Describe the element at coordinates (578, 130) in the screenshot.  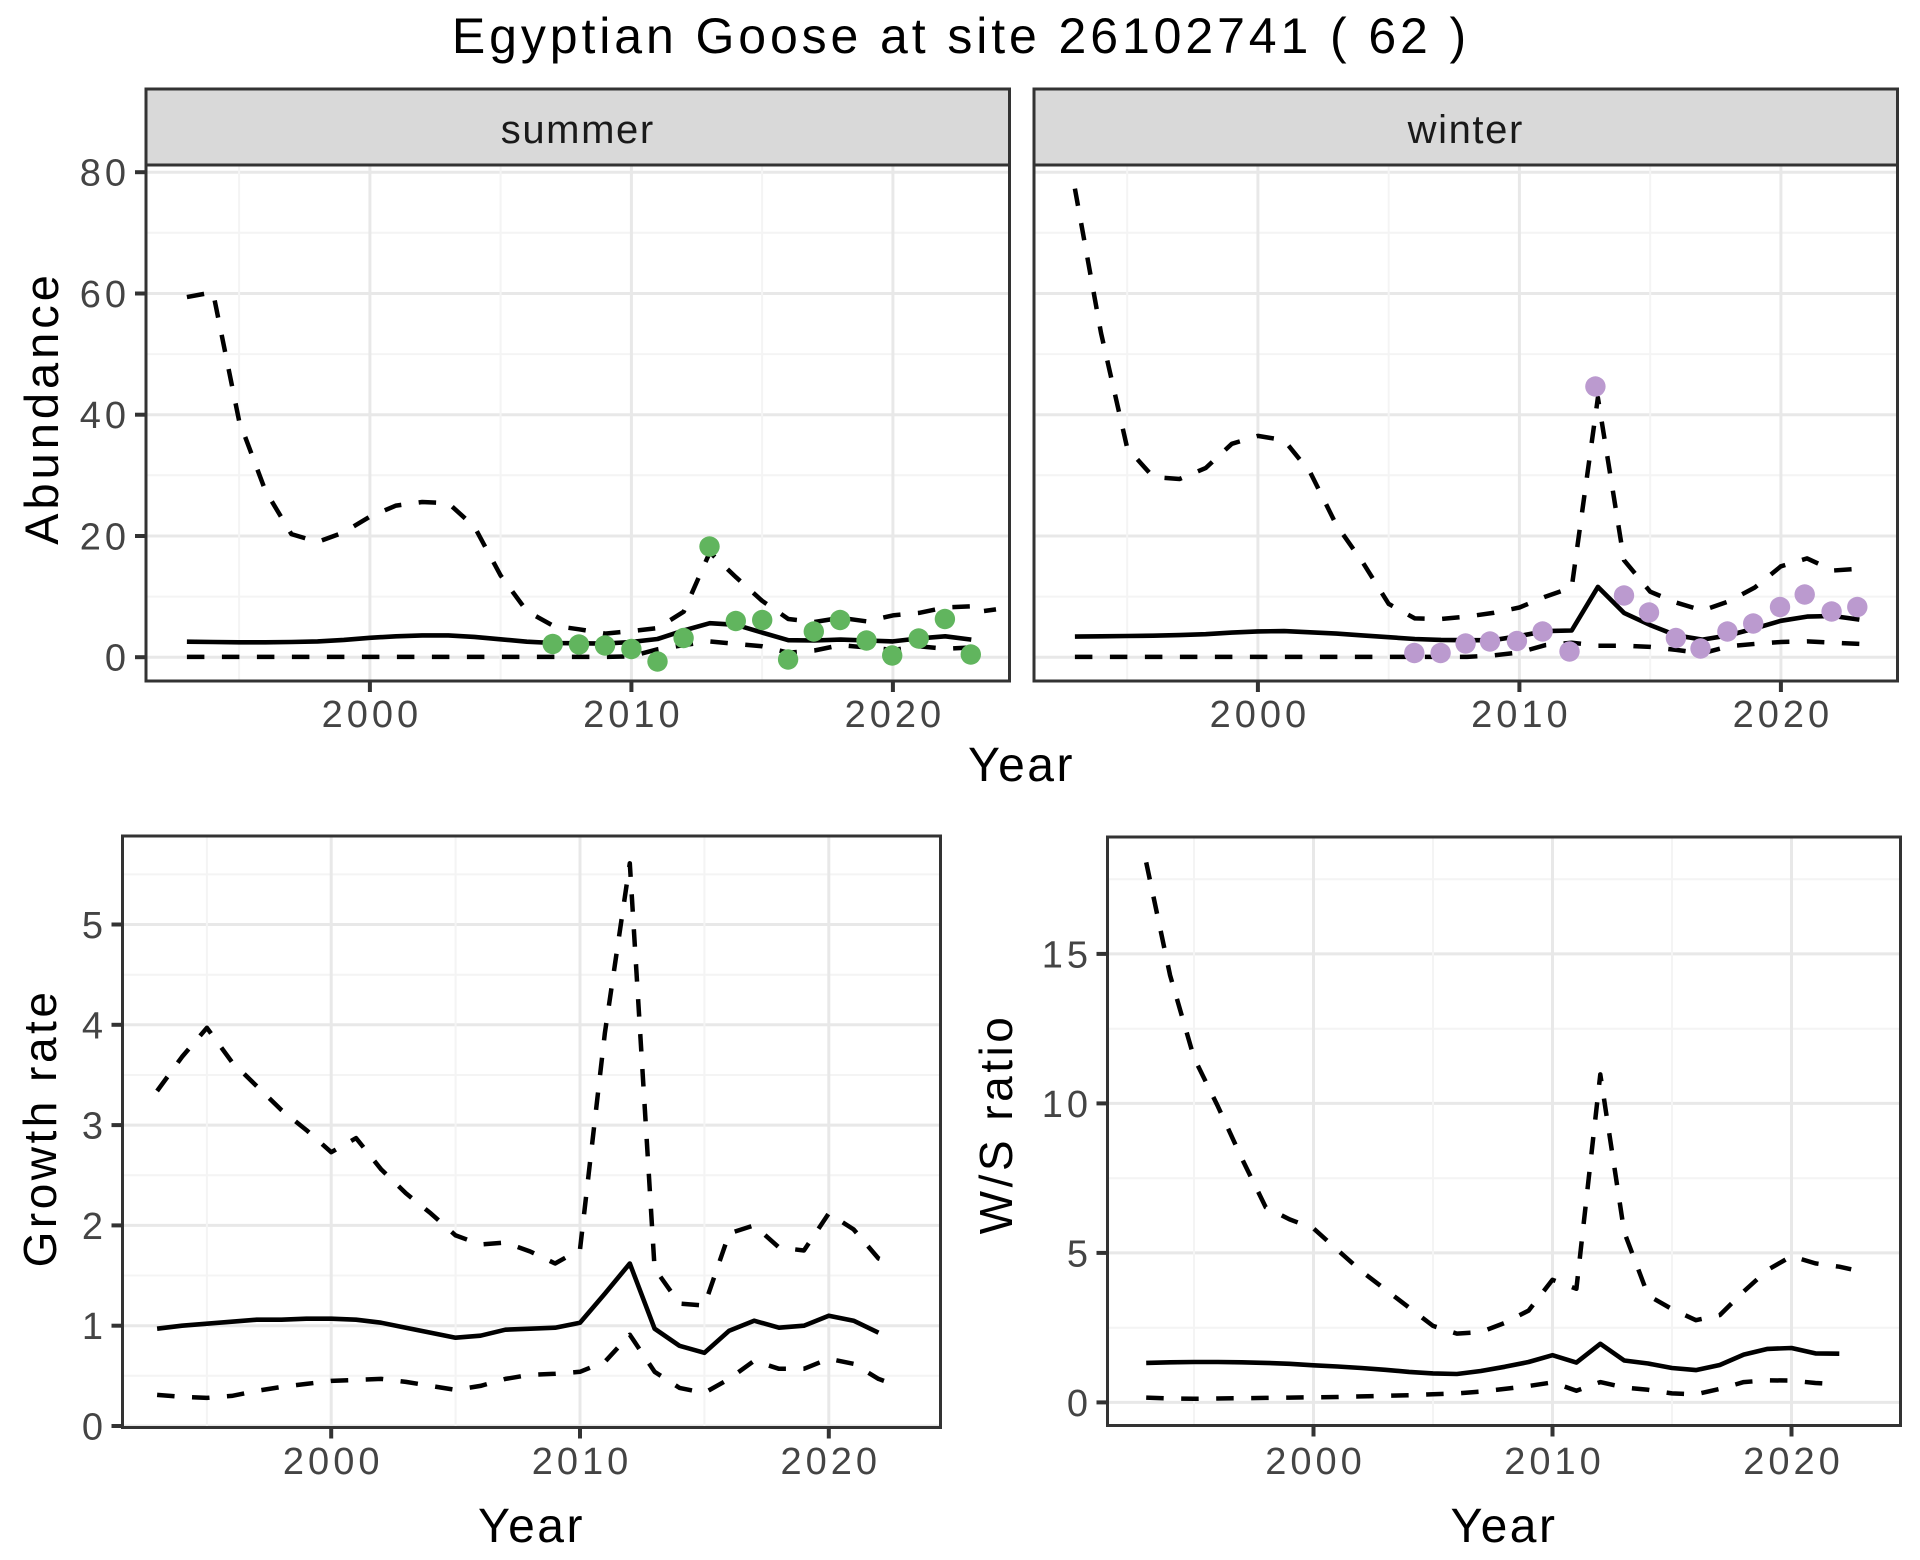
I see `svg-text: summer` at that location.